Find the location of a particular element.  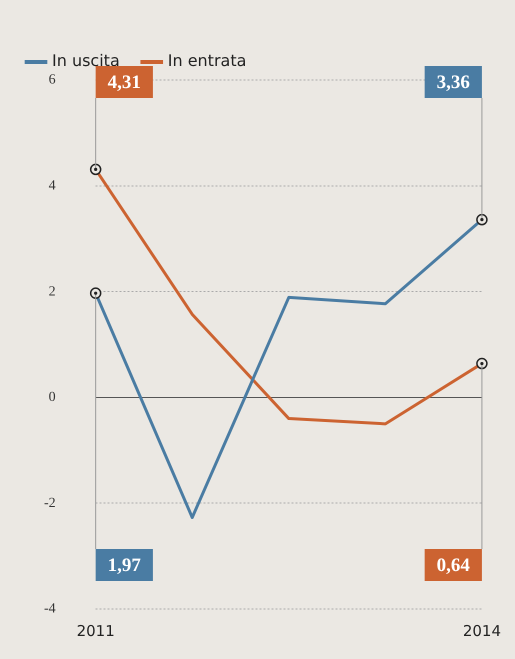

y-tick-label: 6 is located at coordinates (52, 80).